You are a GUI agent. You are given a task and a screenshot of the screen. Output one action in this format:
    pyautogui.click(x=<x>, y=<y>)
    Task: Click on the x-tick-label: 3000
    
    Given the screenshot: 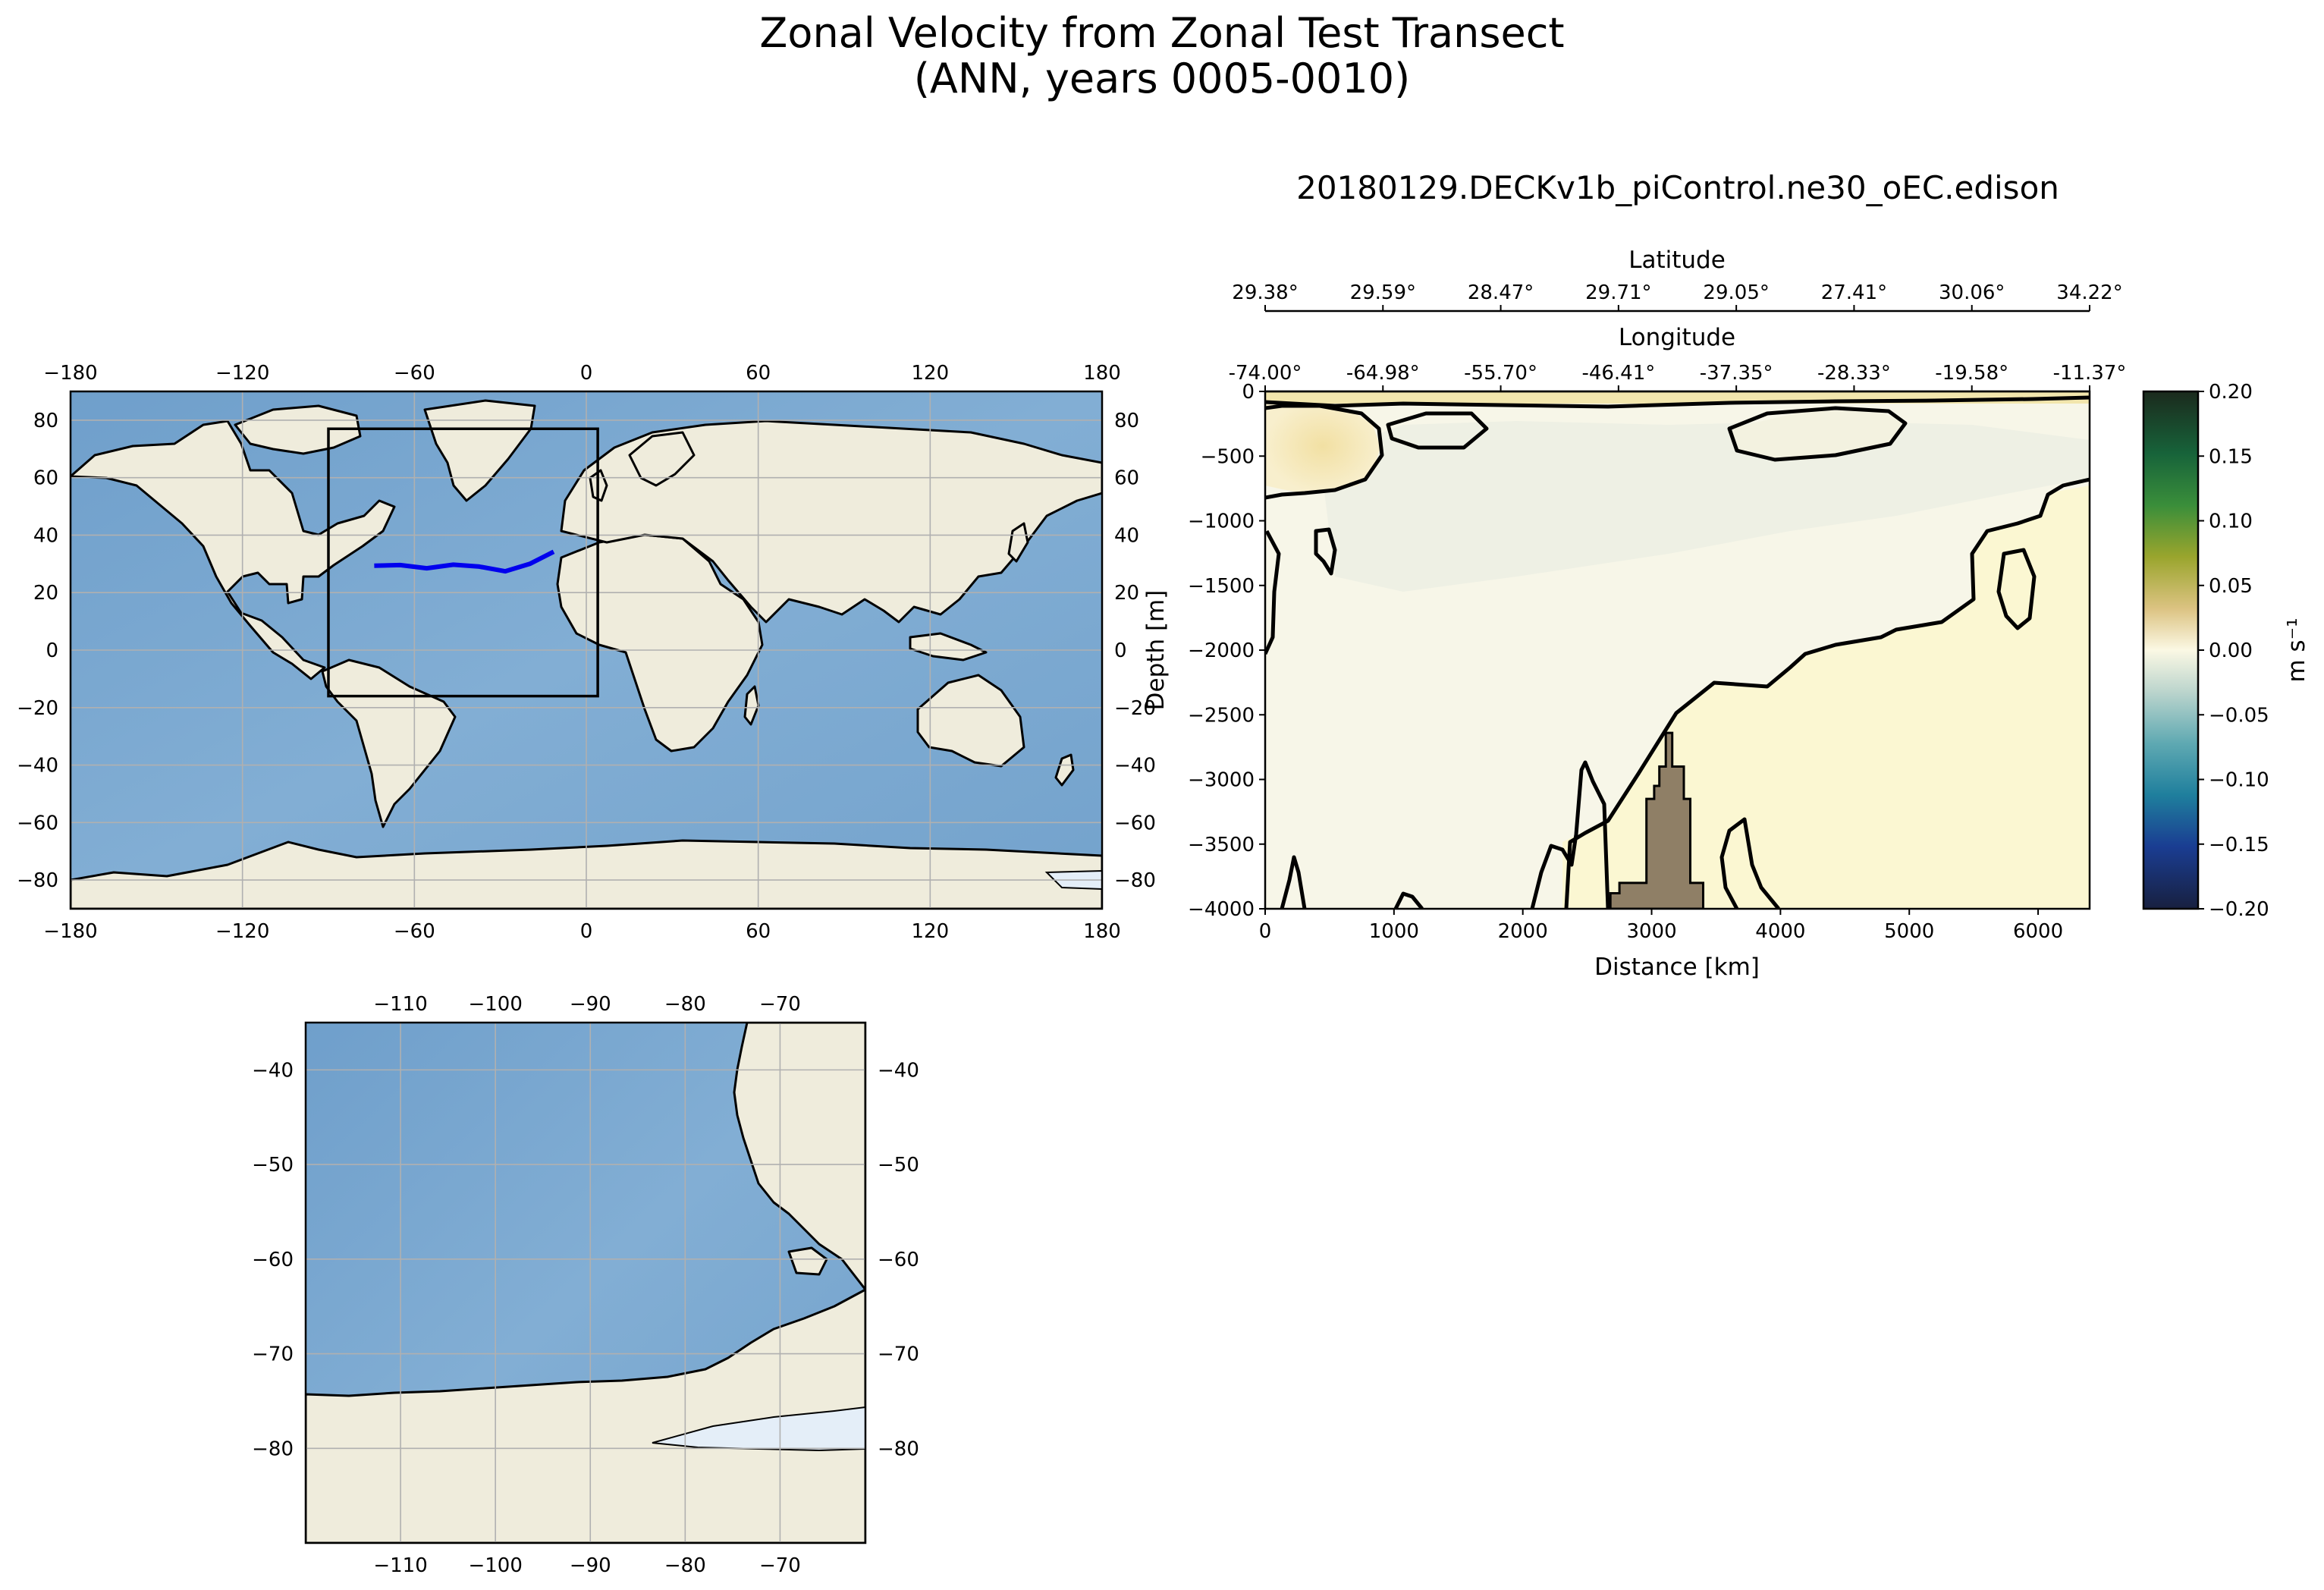 What is the action you would take?
    pyautogui.click(x=1651, y=931)
    